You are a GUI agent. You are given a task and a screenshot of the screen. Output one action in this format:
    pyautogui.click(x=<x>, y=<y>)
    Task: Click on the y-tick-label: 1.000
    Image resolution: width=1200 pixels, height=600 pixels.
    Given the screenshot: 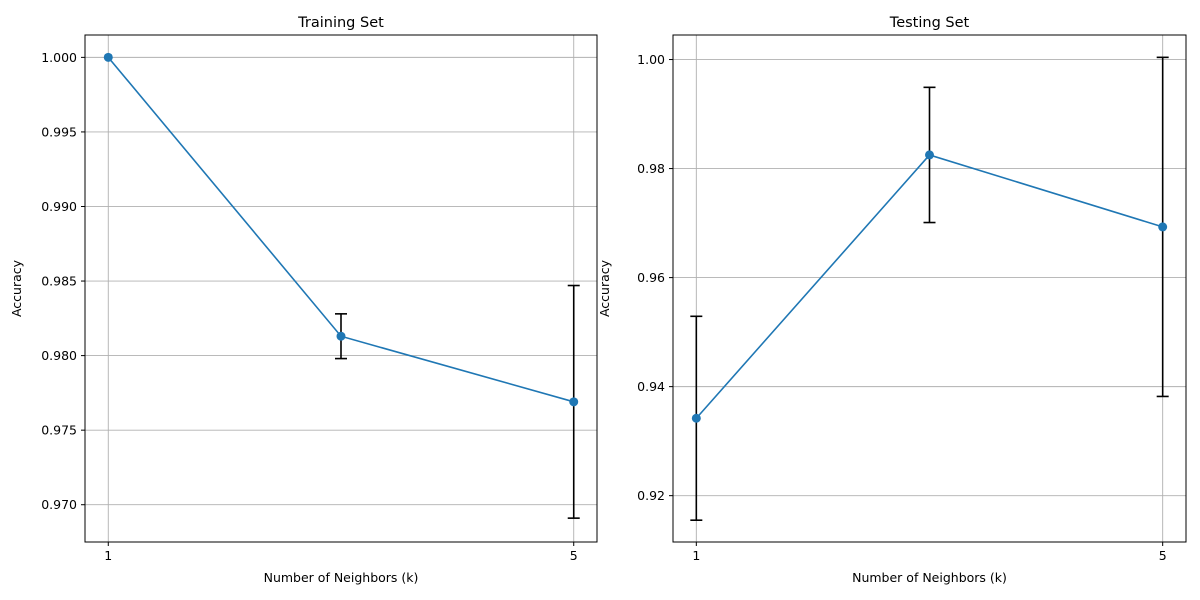 What is the action you would take?
    pyautogui.click(x=59, y=57)
    